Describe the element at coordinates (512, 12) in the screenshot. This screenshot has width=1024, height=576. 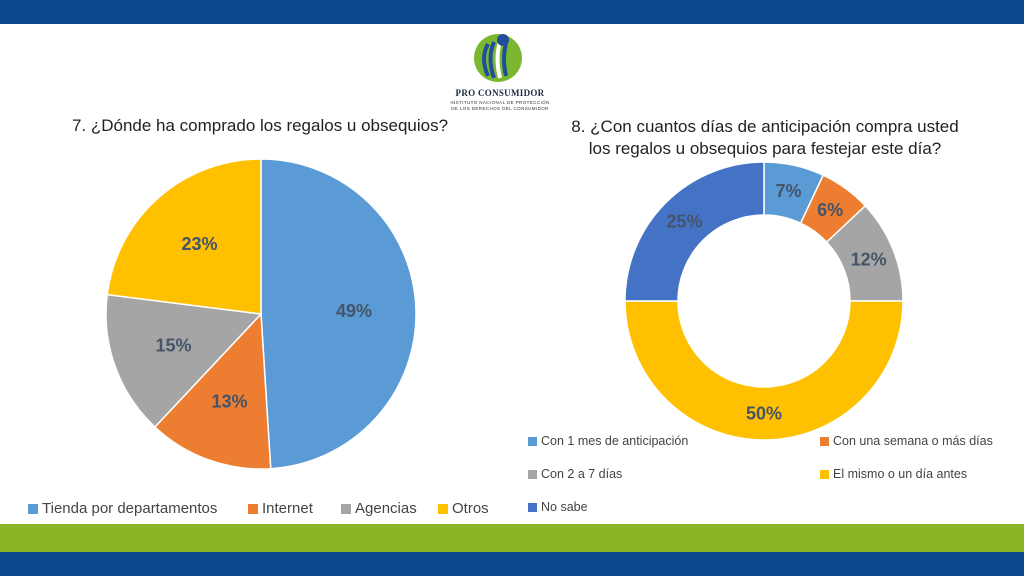
I see `top-band` at that location.